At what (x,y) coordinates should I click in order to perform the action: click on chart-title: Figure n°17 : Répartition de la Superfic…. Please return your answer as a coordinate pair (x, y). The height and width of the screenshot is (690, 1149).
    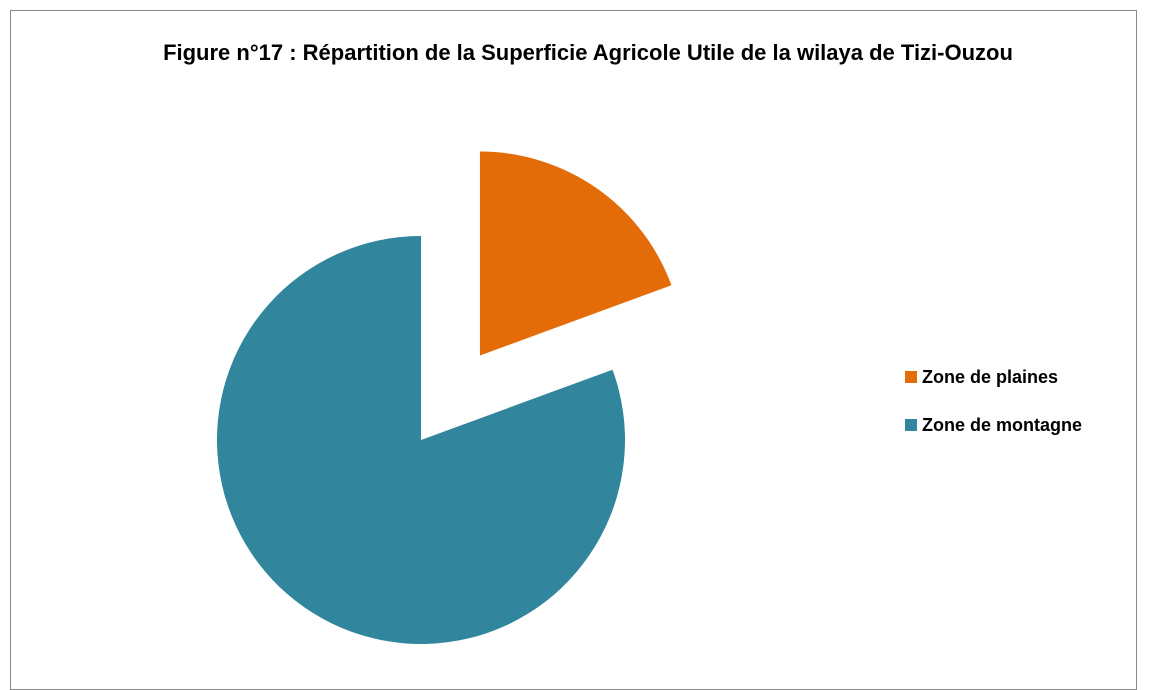
    Looking at the image, I should click on (588, 52).